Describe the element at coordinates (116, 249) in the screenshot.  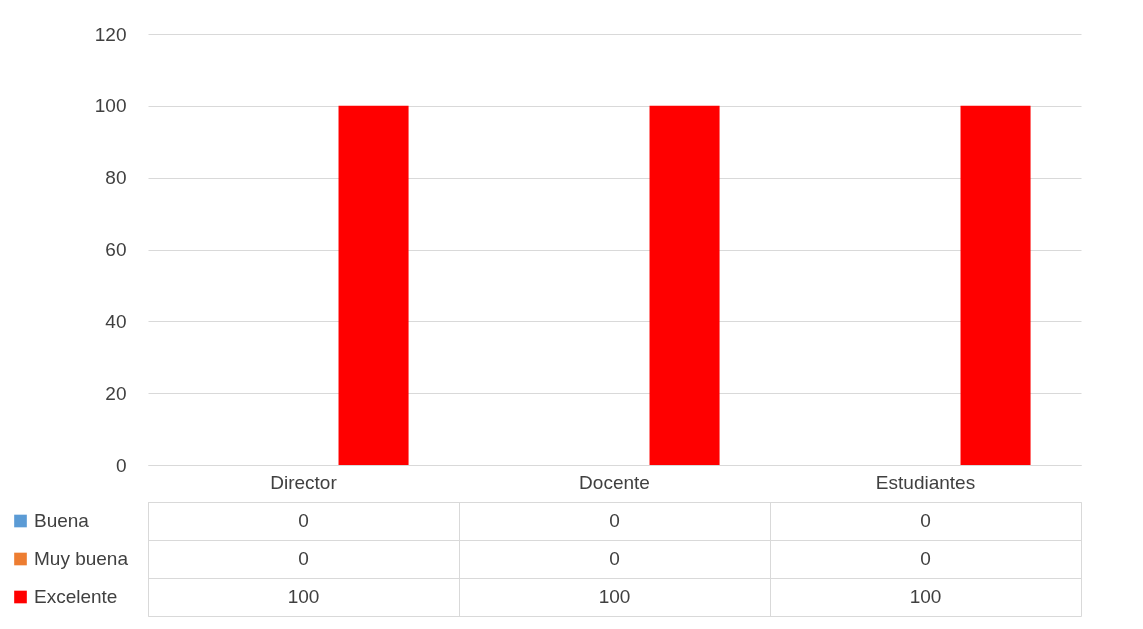
I see `y-tick-label: 60` at that location.